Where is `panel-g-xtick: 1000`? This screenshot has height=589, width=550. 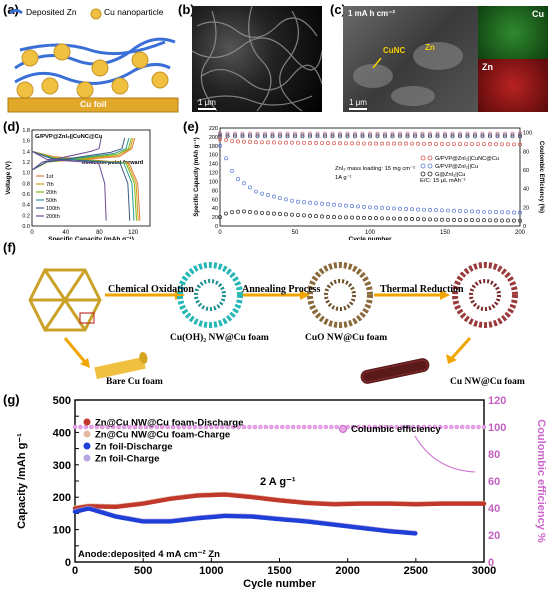 panel-g-xtick: 1000 is located at coordinates (211, 571).